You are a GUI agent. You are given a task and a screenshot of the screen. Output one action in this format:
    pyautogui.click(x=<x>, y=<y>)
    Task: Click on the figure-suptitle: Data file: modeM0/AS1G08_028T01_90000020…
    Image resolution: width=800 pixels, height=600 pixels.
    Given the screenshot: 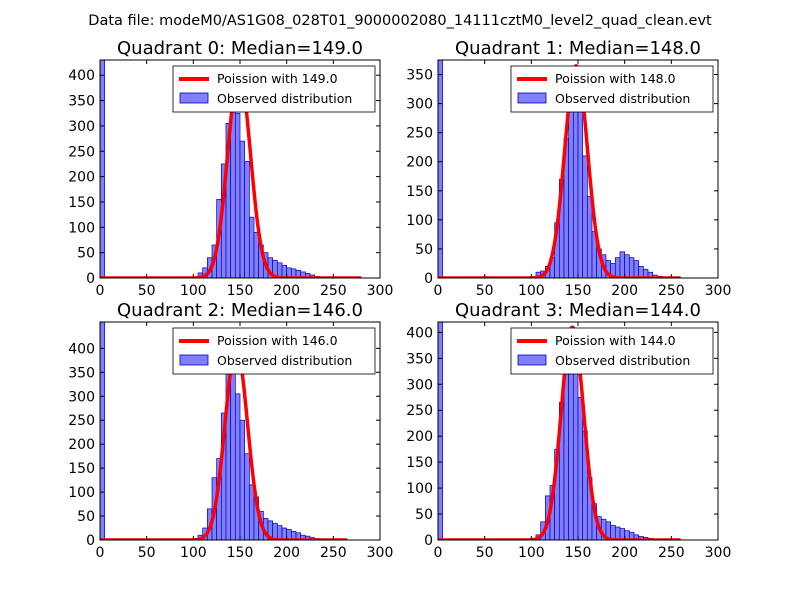 What is the action you would take?
    pyautogui.click(x=400, y=21)
    